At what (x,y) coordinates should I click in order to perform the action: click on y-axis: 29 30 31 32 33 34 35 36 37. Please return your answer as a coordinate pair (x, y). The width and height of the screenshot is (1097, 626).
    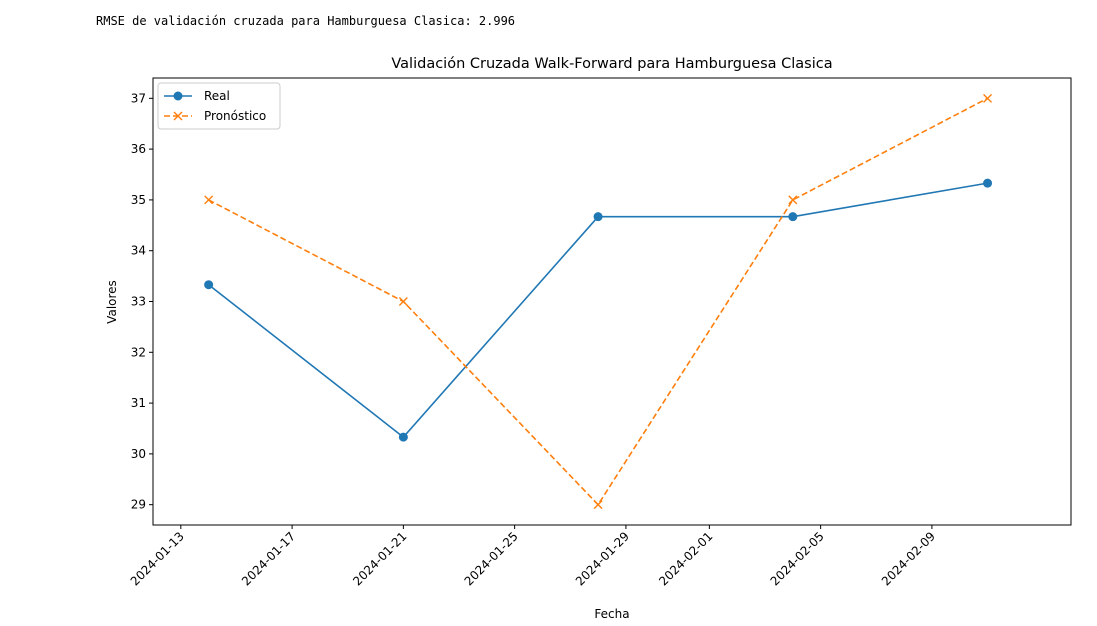
    Looking at the image, I should click on (142, 301).